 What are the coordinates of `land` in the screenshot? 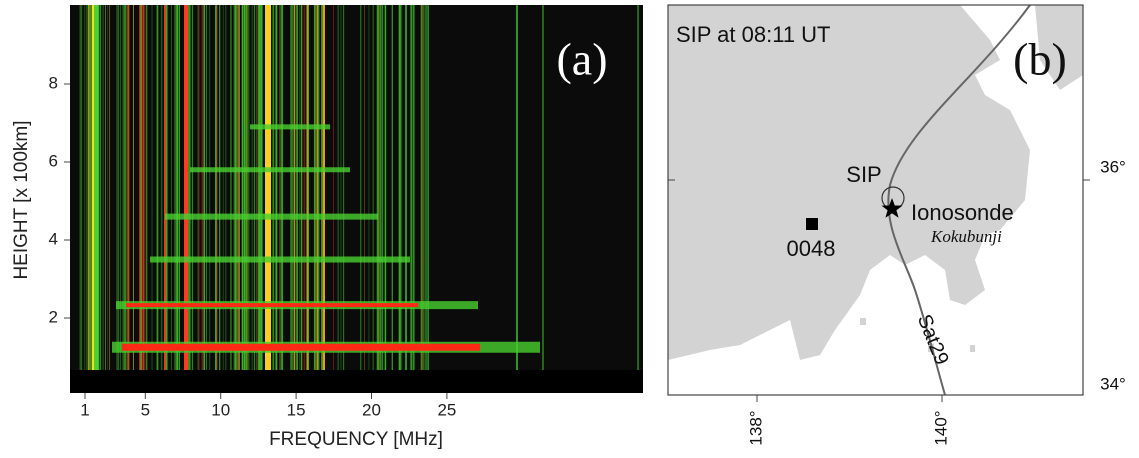 It's located at (1059, 47).